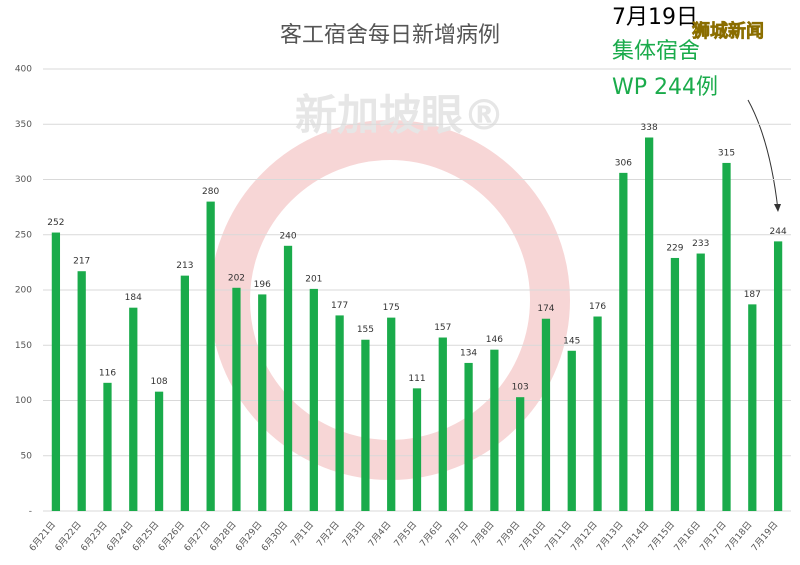 Image resolution: width=800 pixels, height=565 pixels. Describe the element at coordinates (584, 536) in the screenshot. I see `x-tick-label: 7月12日` at that location.